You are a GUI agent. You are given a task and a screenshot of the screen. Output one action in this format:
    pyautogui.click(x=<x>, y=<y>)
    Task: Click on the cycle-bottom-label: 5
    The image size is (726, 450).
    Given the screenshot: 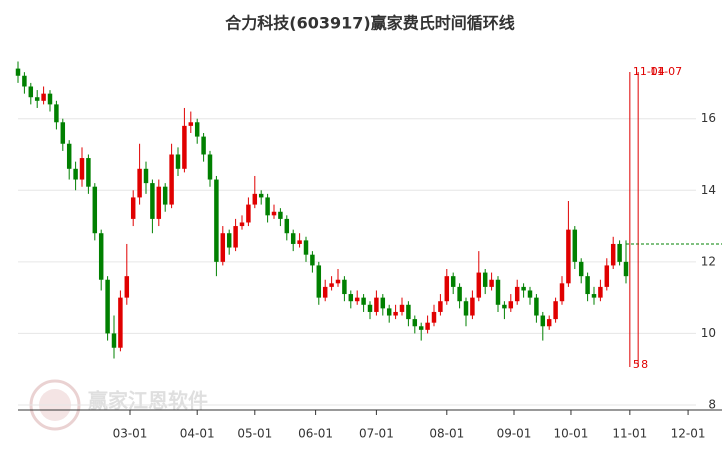 What is the action you would take?
    pyautogui.click(x=636, y=364)
    